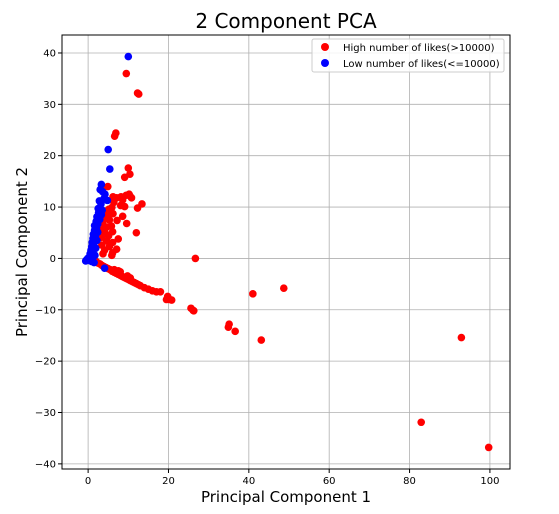  I want to click on y-axis-label: Principal Component 2, so click(22, 252).